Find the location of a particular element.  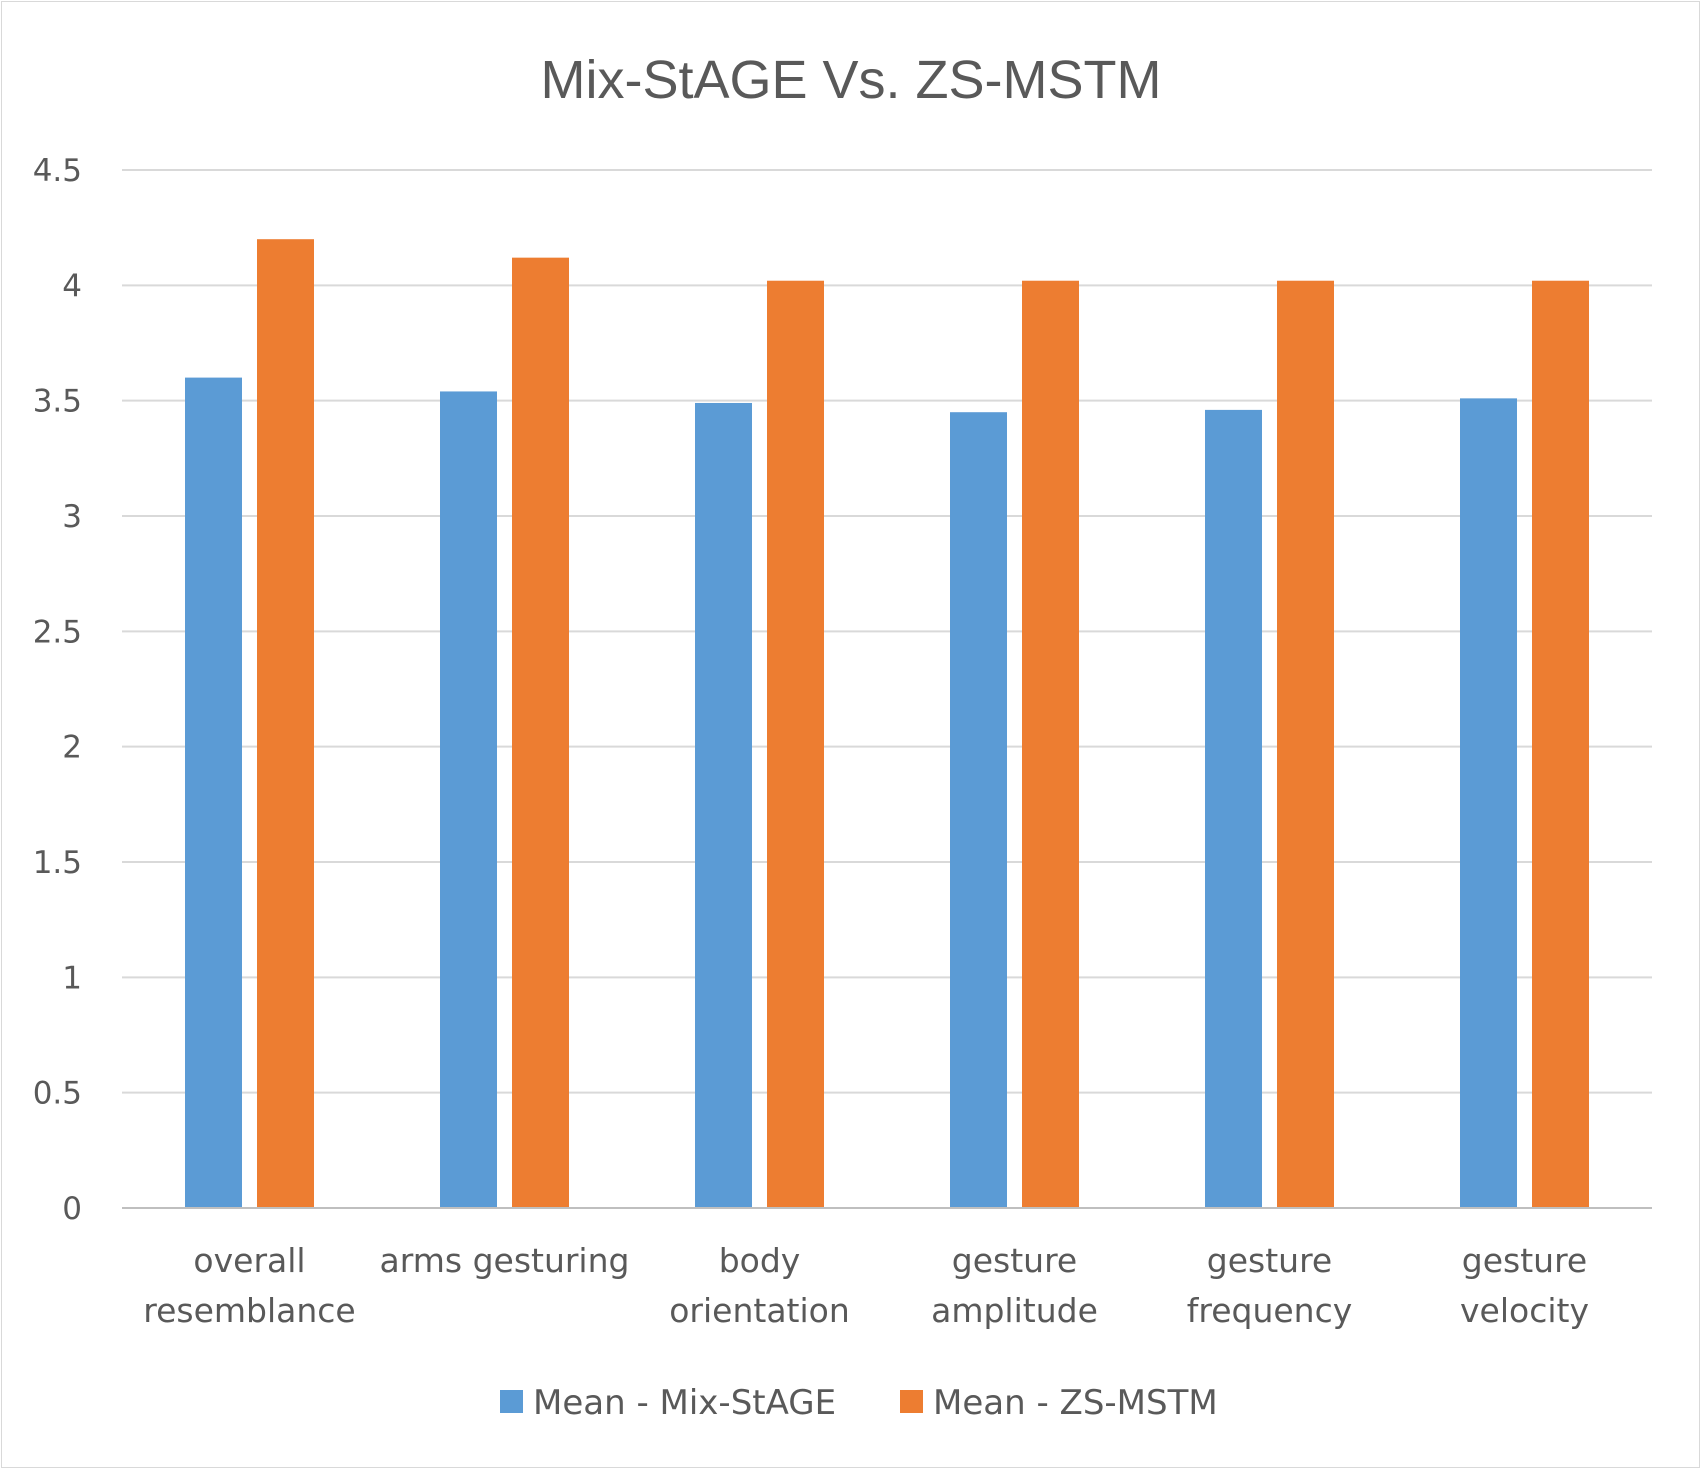

x-category-label: overall is located at coordinates (249, 1260).